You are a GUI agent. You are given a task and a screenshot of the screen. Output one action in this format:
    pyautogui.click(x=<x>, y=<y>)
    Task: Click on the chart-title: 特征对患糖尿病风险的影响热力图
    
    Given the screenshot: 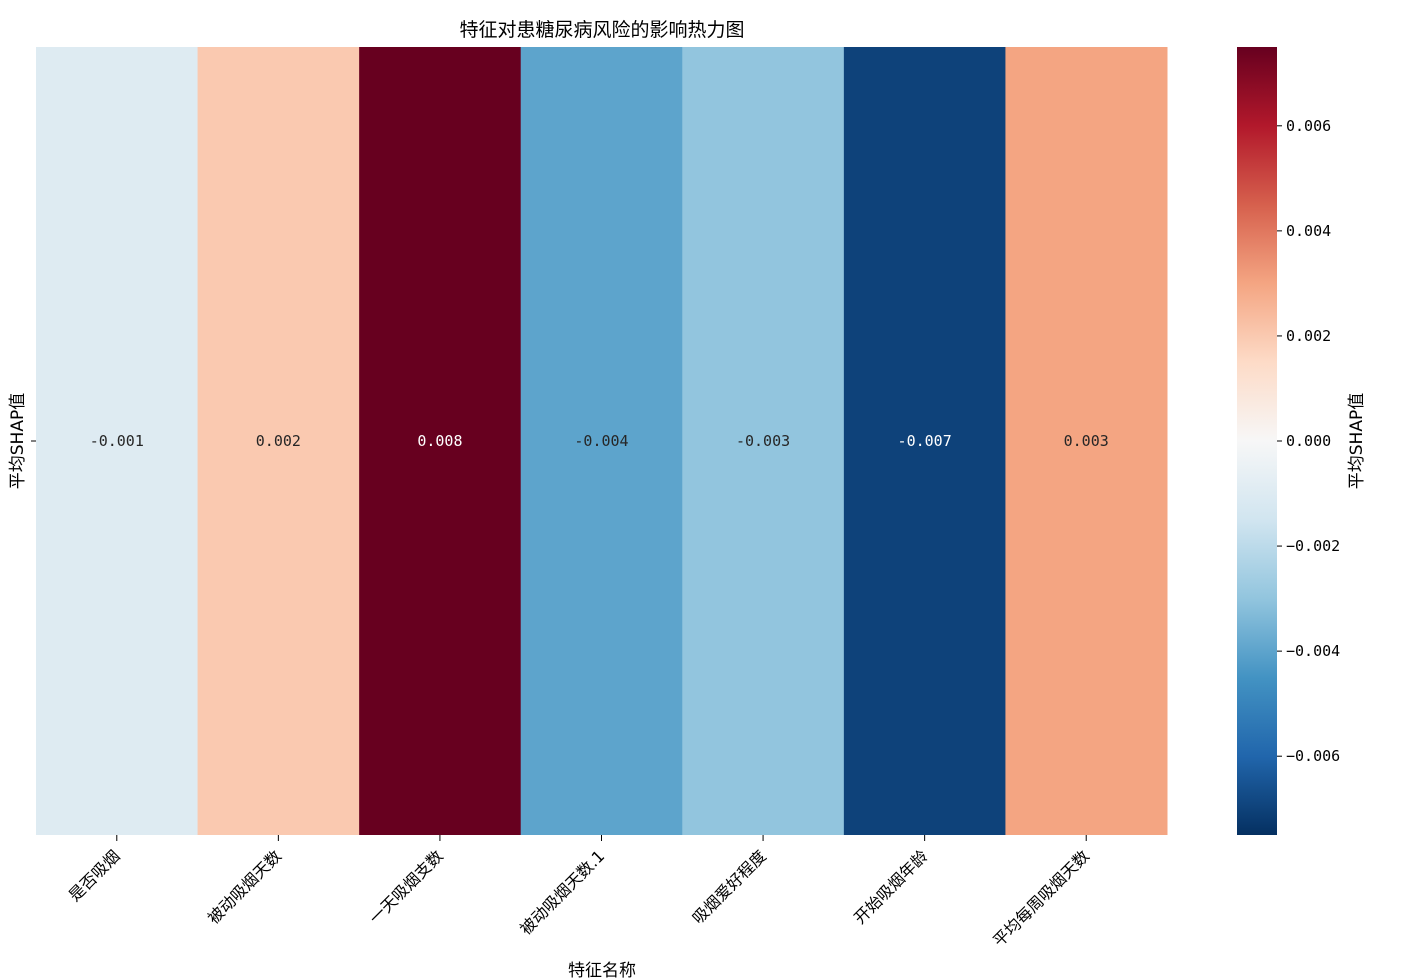 What is the action you would take?
    pyautogui.click(x=601, y=30)
    